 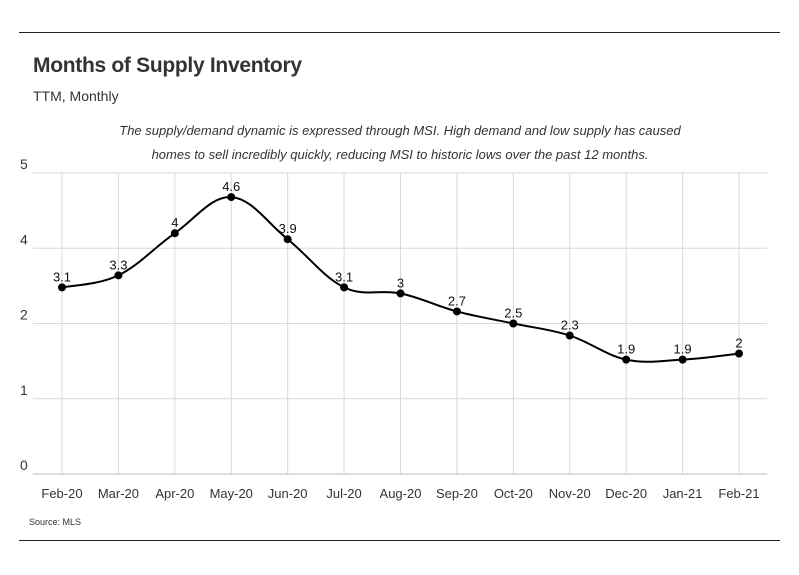 What do you see at coordinates (738, 343) in the screenshot?
I see `data-label: 2` at bounding box center [738, 343].